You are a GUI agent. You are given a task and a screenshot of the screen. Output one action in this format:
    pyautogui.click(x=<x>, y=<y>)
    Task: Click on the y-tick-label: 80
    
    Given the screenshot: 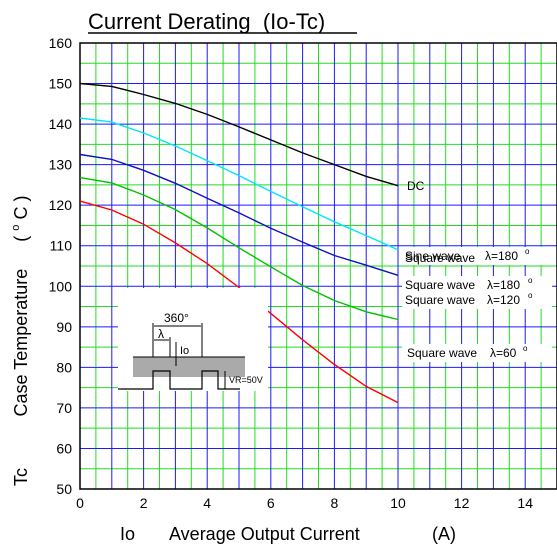 What is the action you would take?
    pyautogui.click(x=64, y=367)
    